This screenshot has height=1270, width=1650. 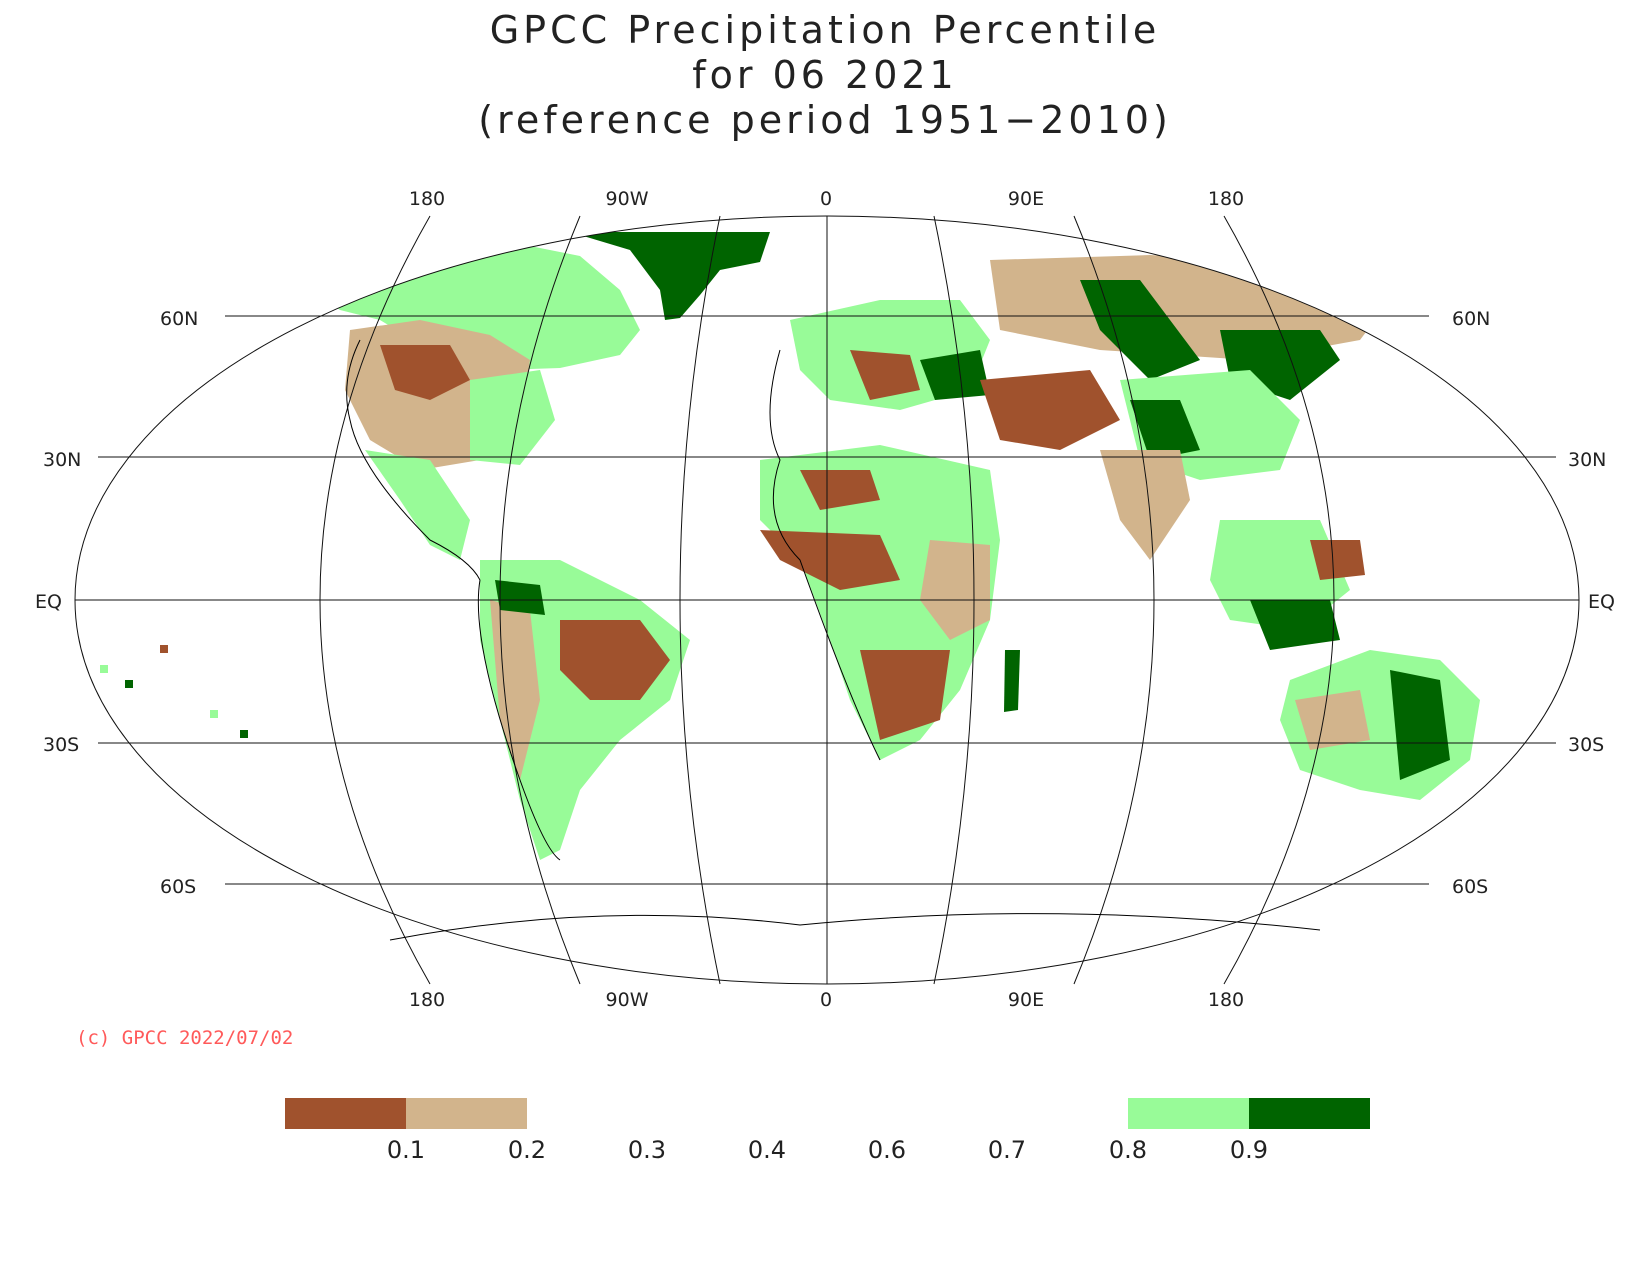 I want to click on meridian-135e, so click(x=1279, y=600).